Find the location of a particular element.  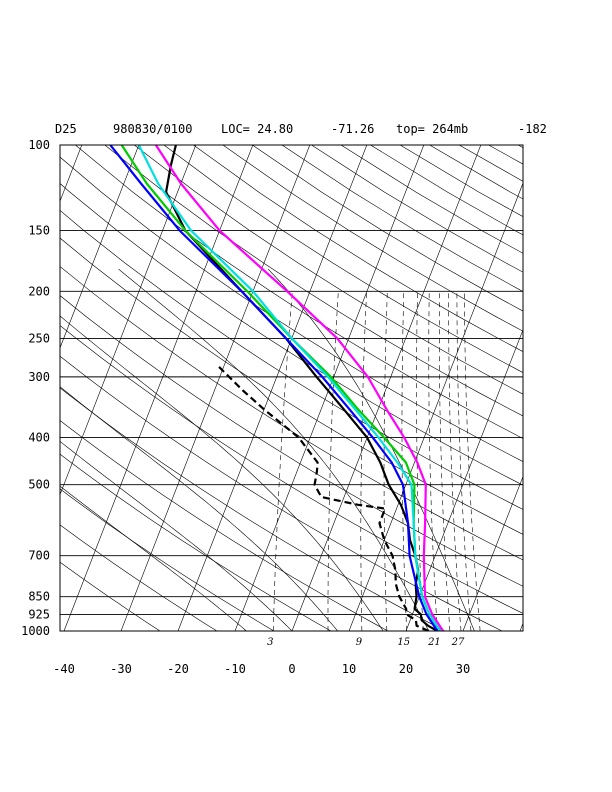

pressure-tick-label: 200 is located at coordinates (39, 291).